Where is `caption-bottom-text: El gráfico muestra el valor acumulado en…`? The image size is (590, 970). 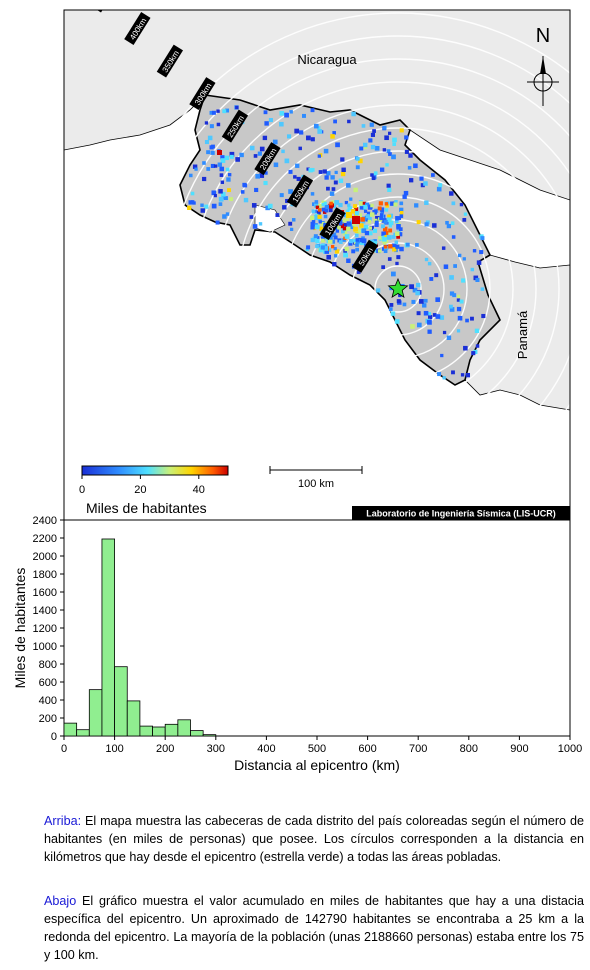 caption-bottom-text: El gráfico muestra el valor acumulado en… is located at coordinates (314, 928).